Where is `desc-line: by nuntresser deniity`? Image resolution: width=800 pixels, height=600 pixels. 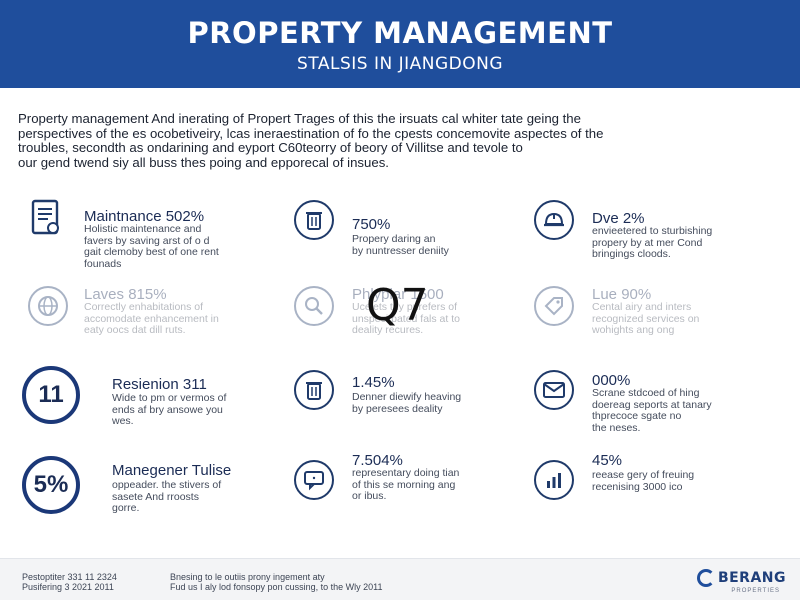
desc-line: by nuntresser deniity is located at coordinates (400, 250).